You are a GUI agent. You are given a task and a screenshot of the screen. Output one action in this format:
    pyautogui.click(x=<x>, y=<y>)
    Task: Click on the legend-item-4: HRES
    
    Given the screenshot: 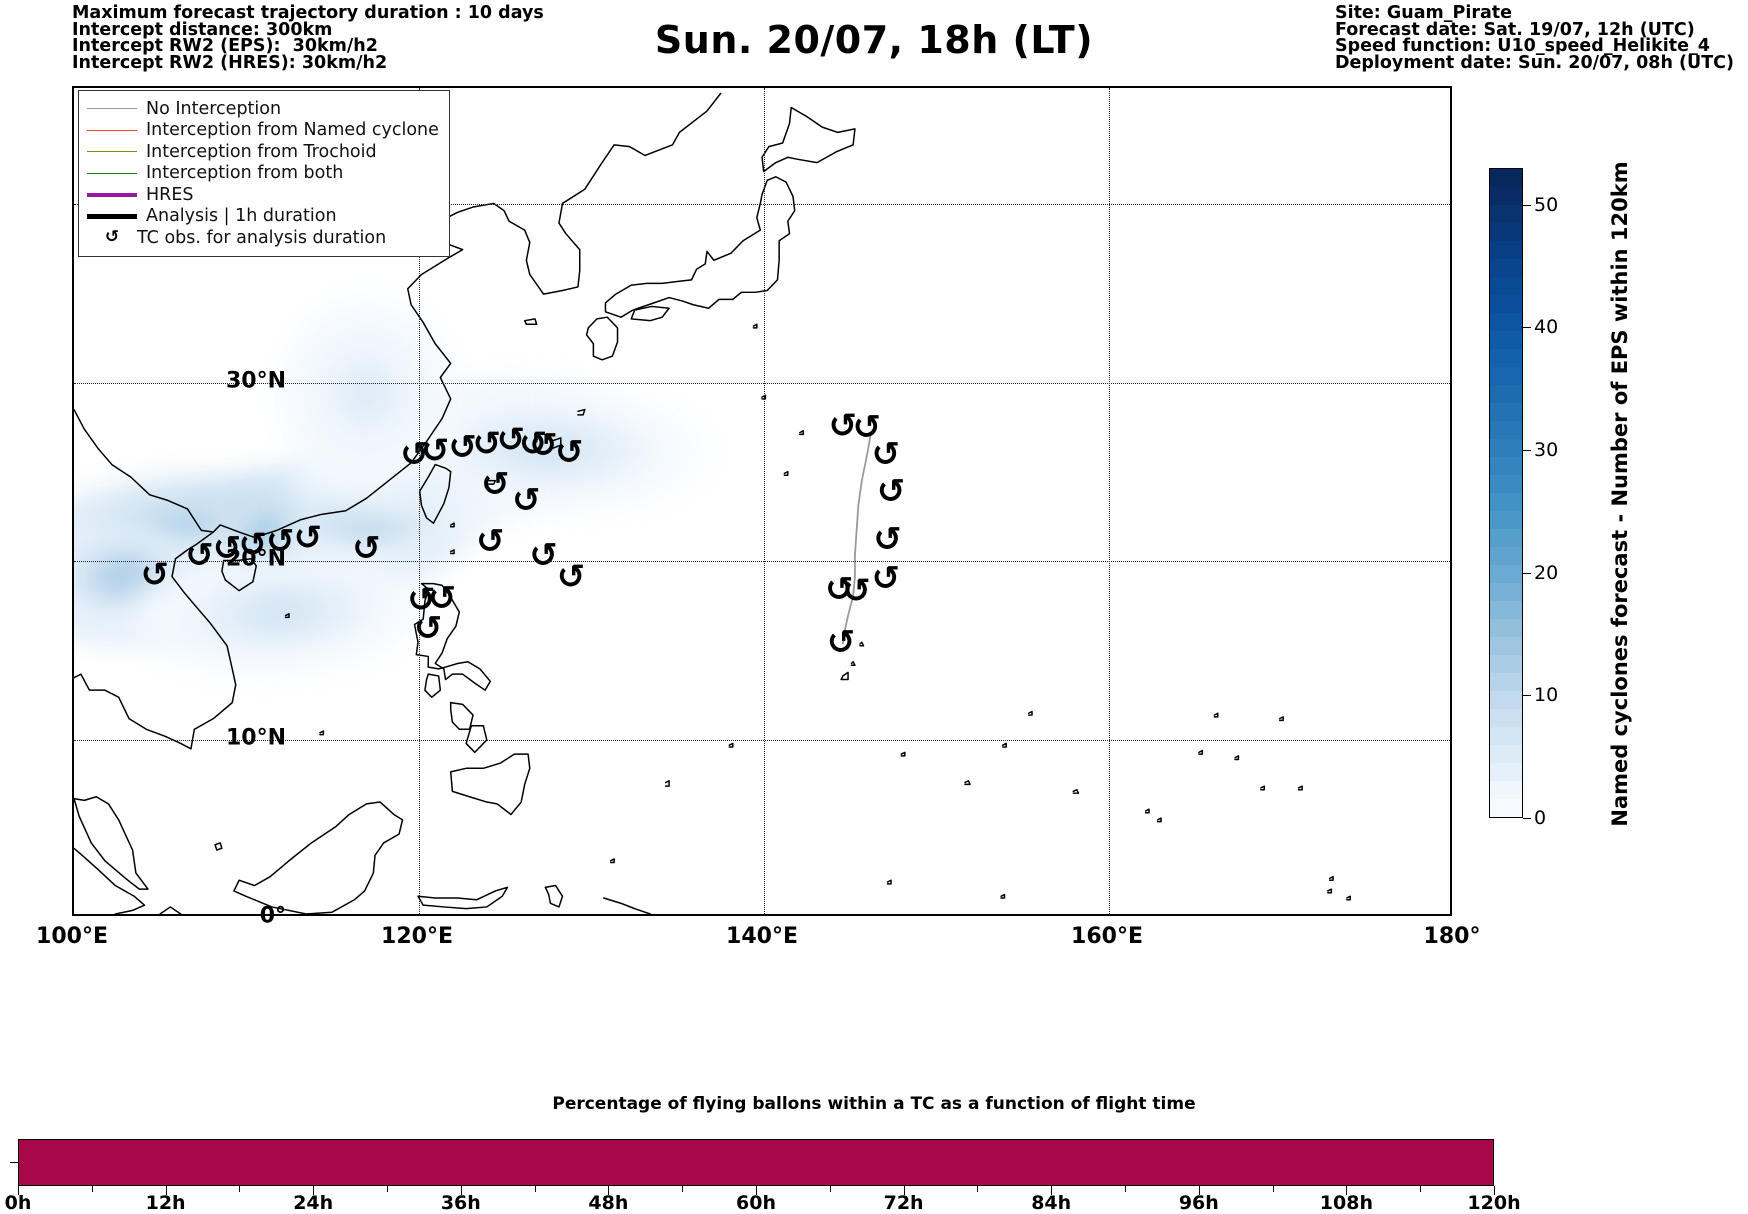 What is the action you would take?
    pyautogui.click(x=263, y=195)
    